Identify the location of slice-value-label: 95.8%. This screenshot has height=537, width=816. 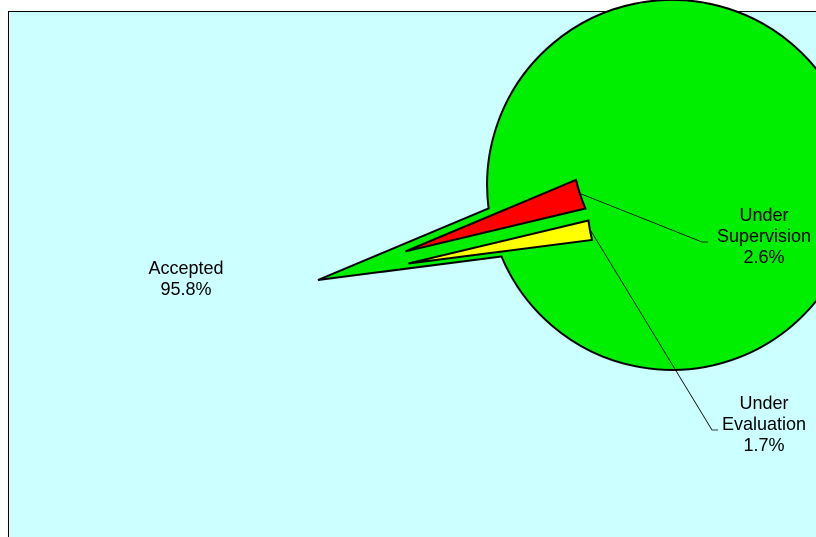
(185, 289).